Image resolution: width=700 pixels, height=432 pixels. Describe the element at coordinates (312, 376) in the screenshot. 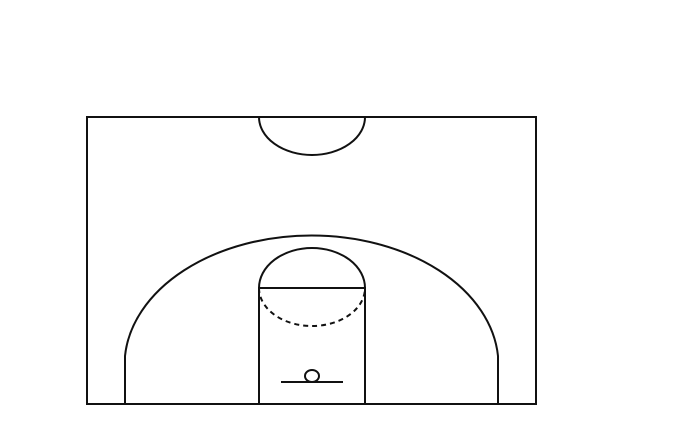

I see `hoop` at that location.